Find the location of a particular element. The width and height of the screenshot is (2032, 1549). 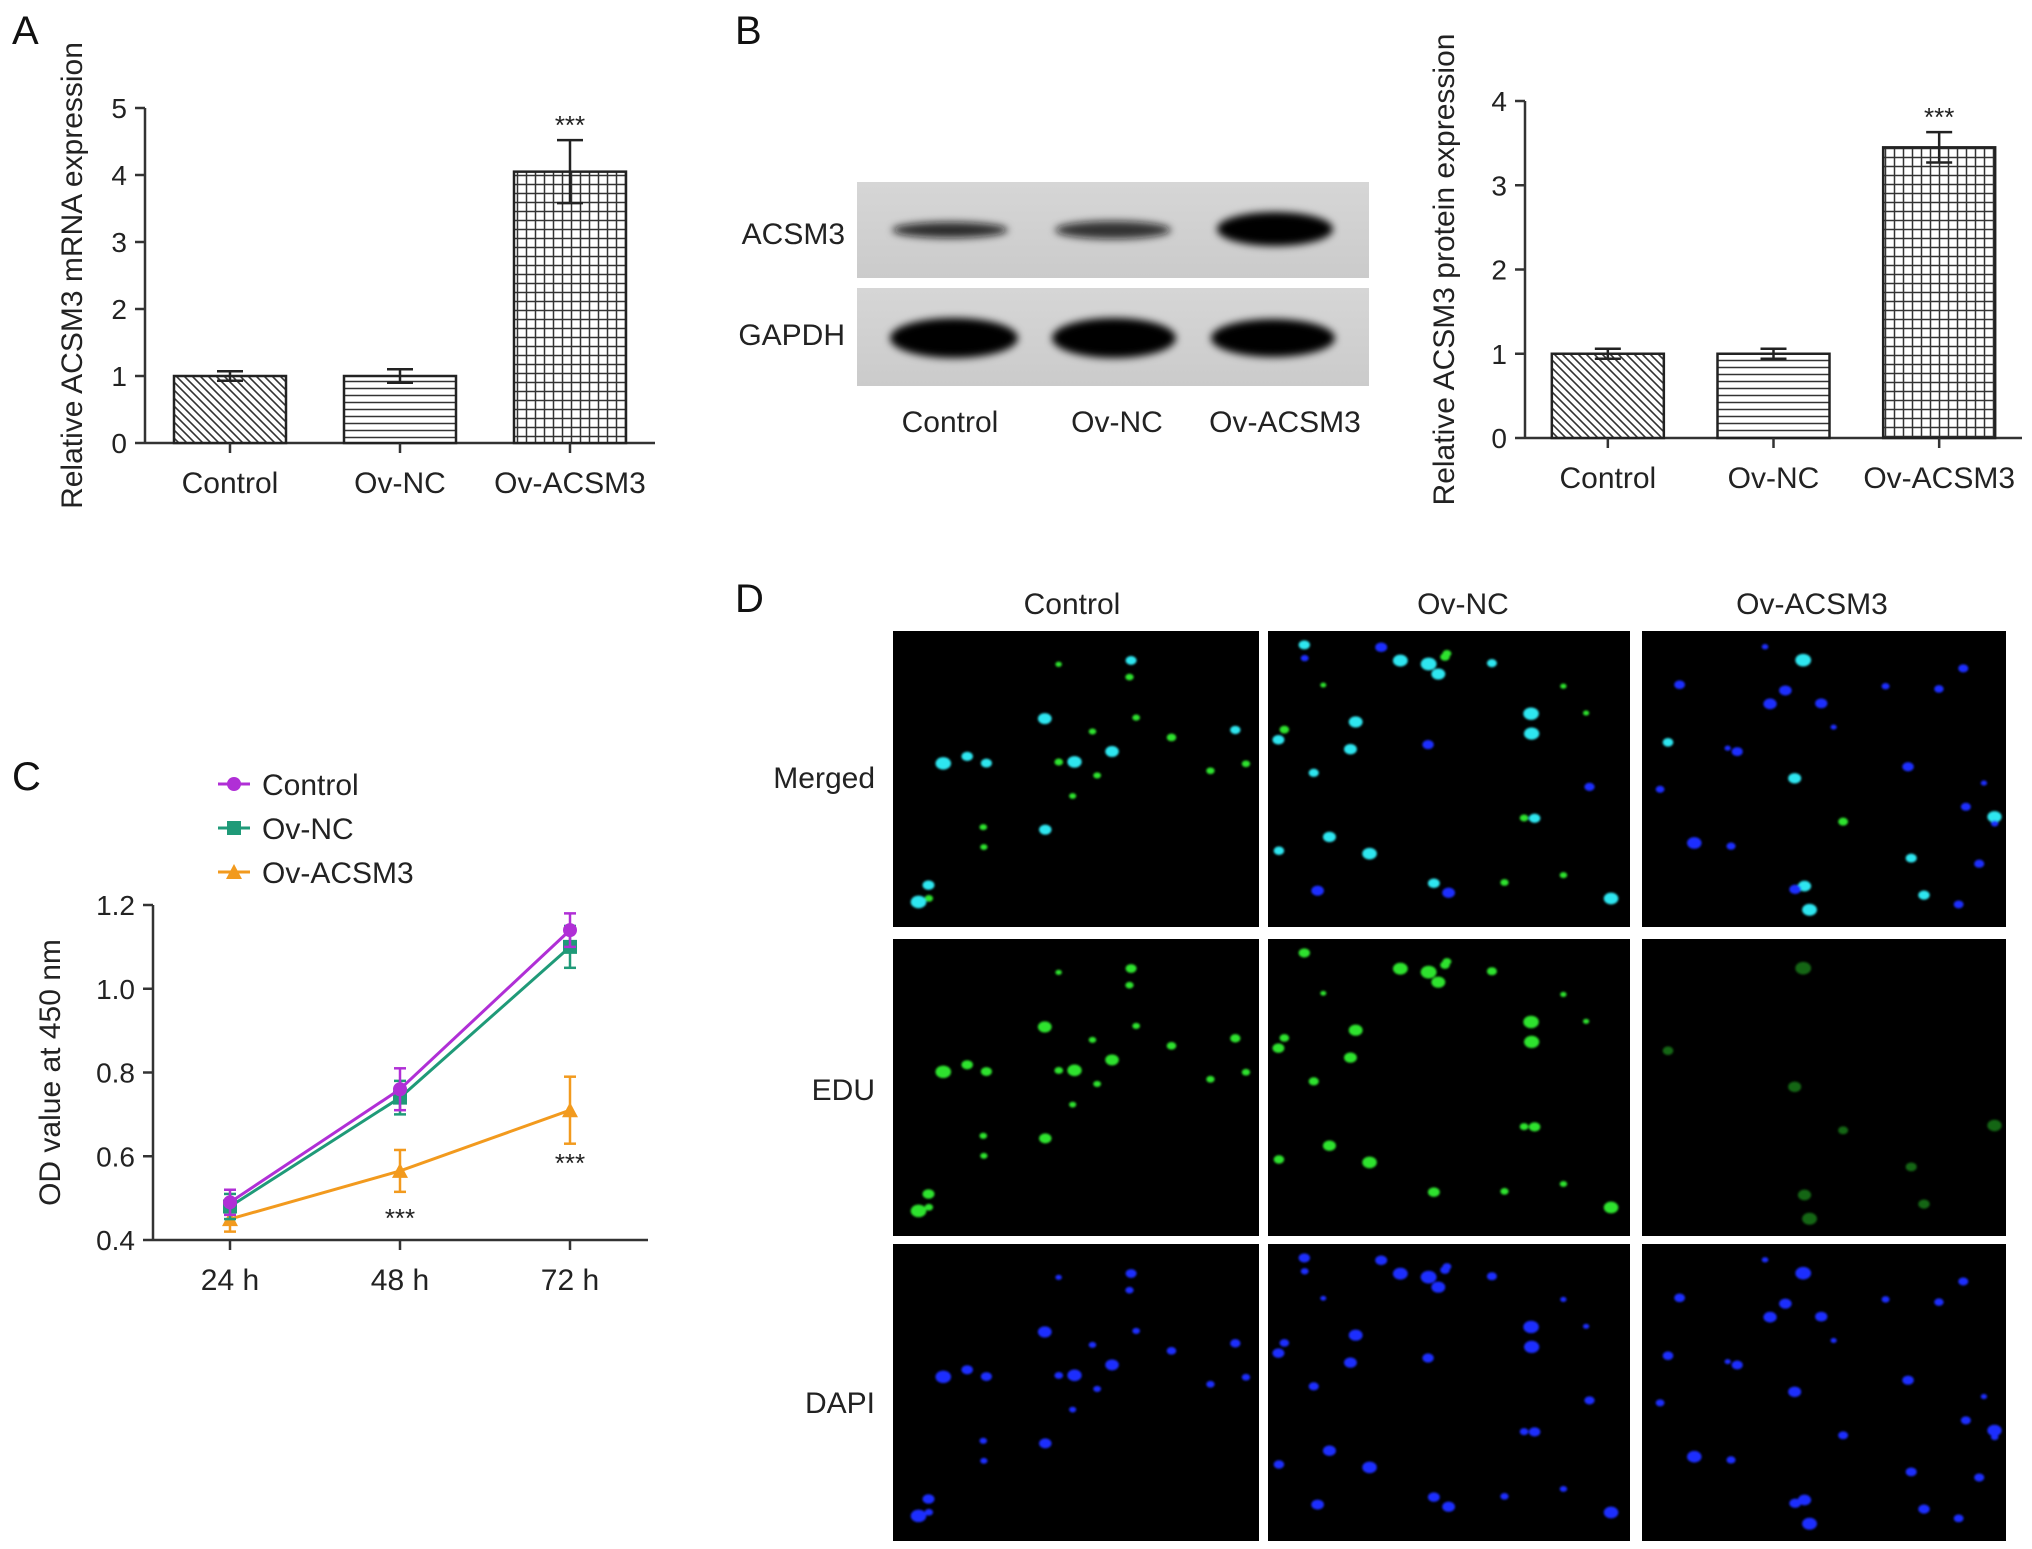

edu-col-label-ovacsm3: Ov-ACSM3 is located at coordinates (1812, 604).